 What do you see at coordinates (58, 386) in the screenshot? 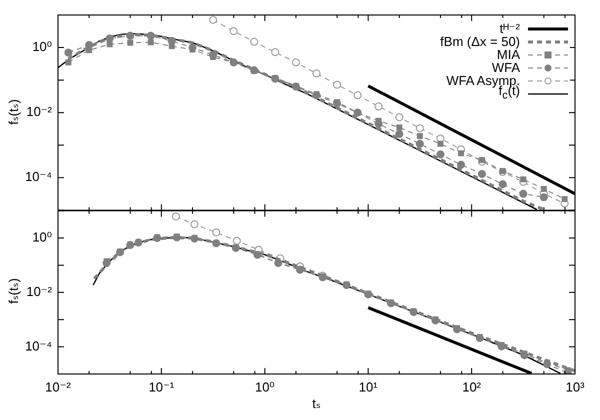
I see `x-tick-label: 10⁻²` at bounding box center [58, 386].